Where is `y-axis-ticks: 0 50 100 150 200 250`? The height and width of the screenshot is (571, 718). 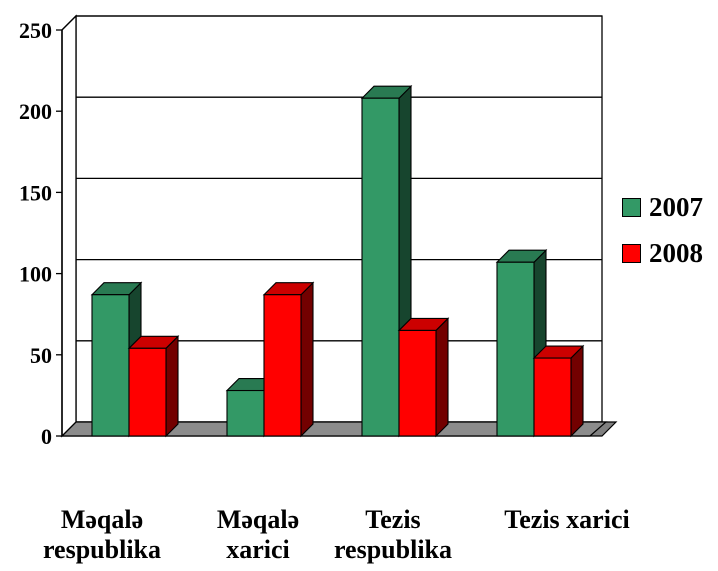 y-axis-ticks: 0 50 100 150 200 250 is located at coordinates (40, 233).